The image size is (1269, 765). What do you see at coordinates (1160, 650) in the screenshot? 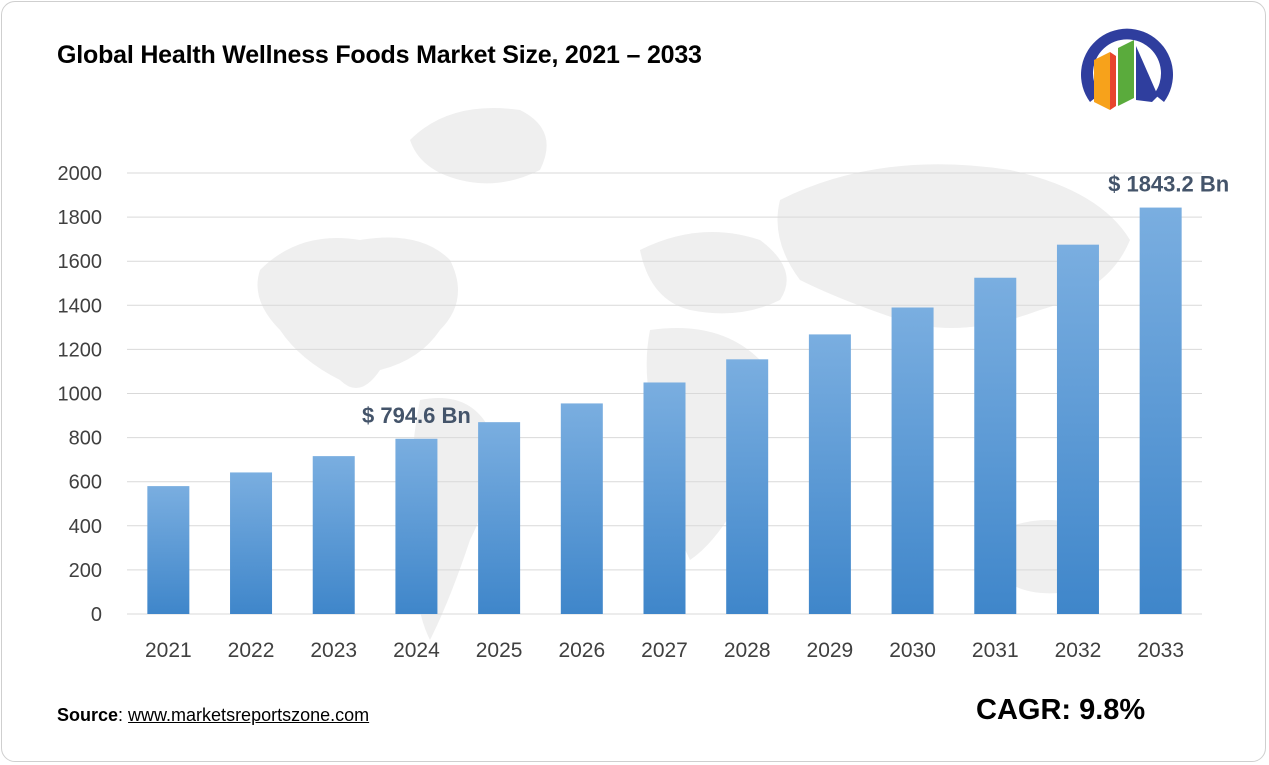
I see `x-tick-label: 2033` at bounding box center [1160, 650].